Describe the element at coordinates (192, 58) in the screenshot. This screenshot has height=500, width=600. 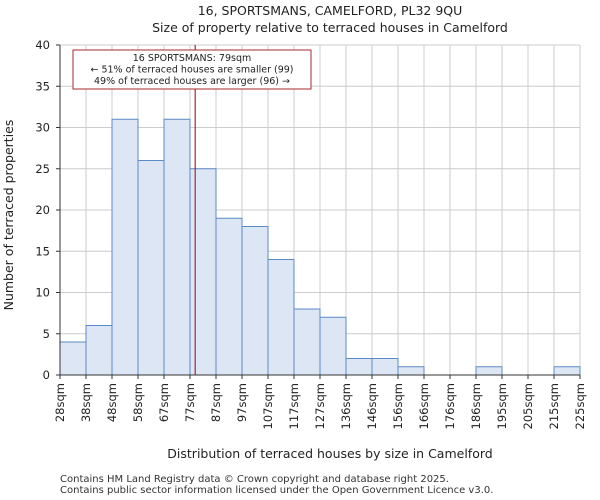
I see `annotation-text: 16 SPORTSMANS: 79sqm` at that location.